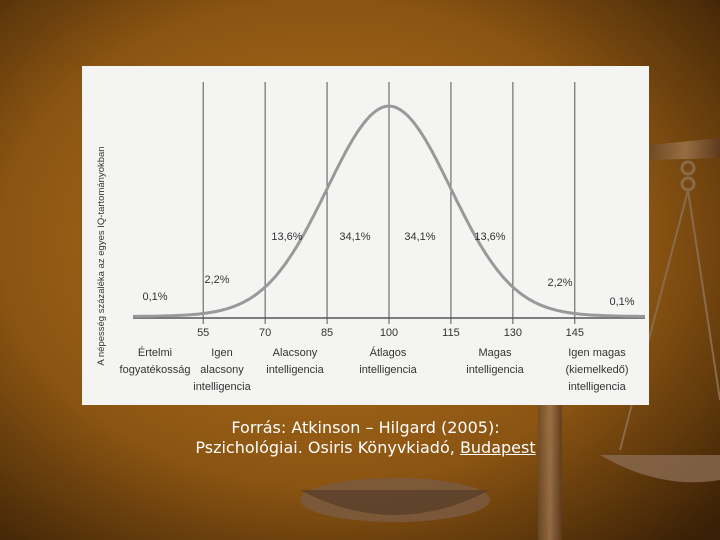  What do you see at coordinates (203, 333) in the screenshot?
I see `x-tick-label: 55` at bounding box center [203, 333].